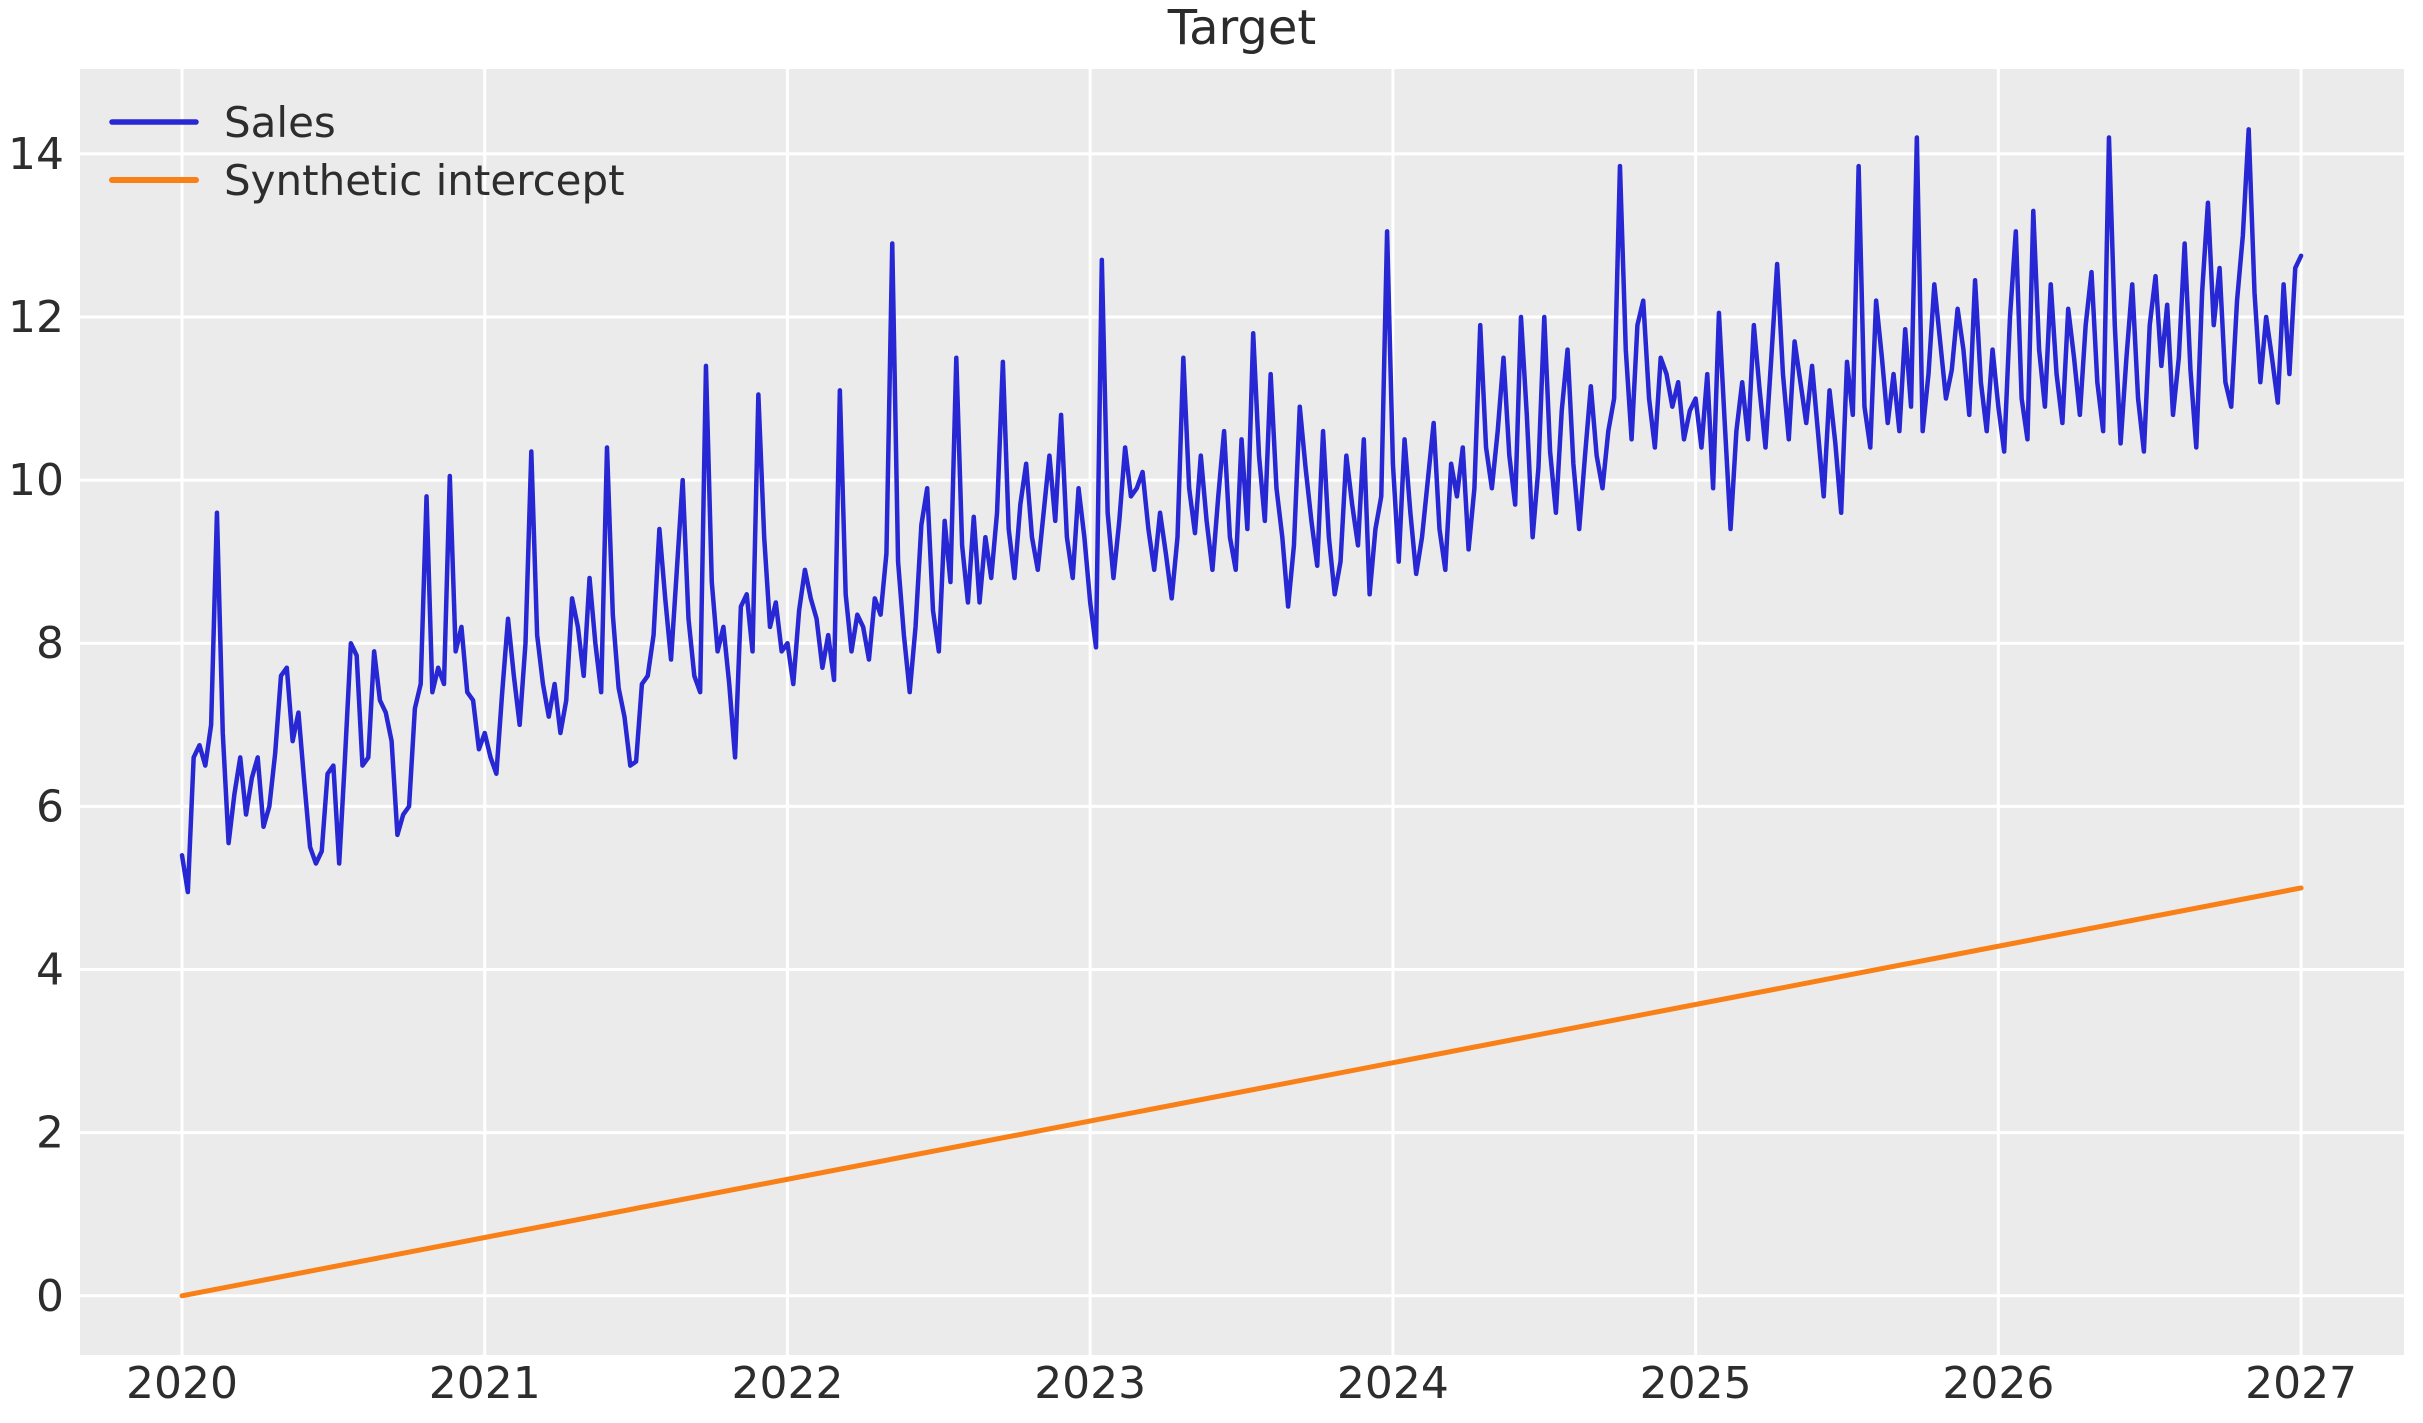 This screenshot has width=2423, height=1423. What do you see at coordinates (36, 480) in the screenshot?
I see `y-tick-label: 10` at bounding box center [36, 480].